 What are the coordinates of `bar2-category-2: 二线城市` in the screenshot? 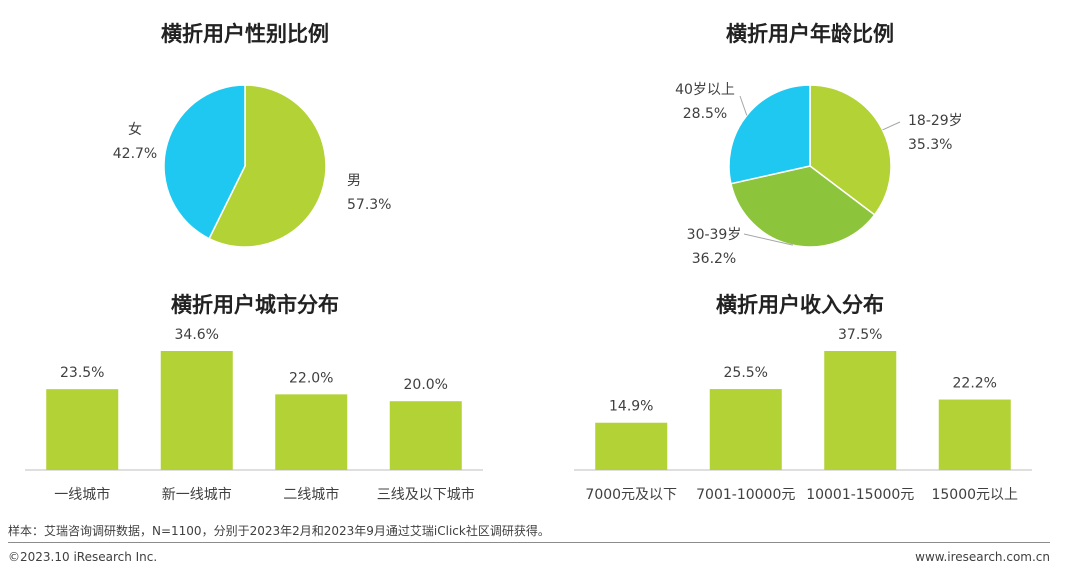 It's located at (311, 494).